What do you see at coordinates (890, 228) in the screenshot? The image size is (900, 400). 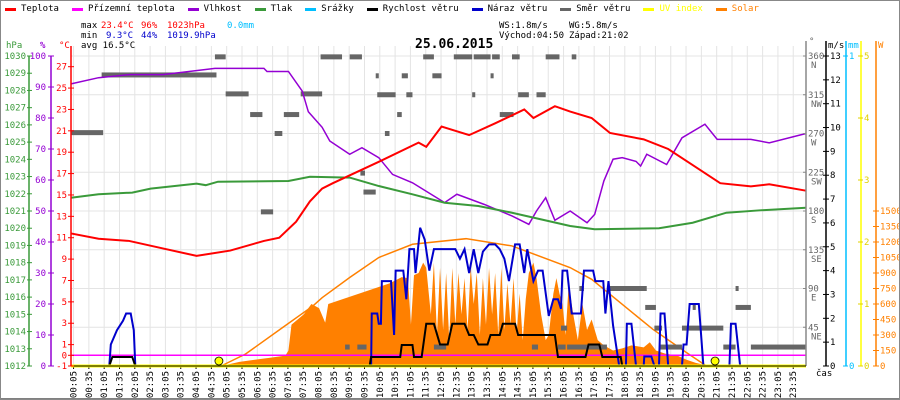 I see `solar-tick-label: 1350` at bounding box center [890, 228].